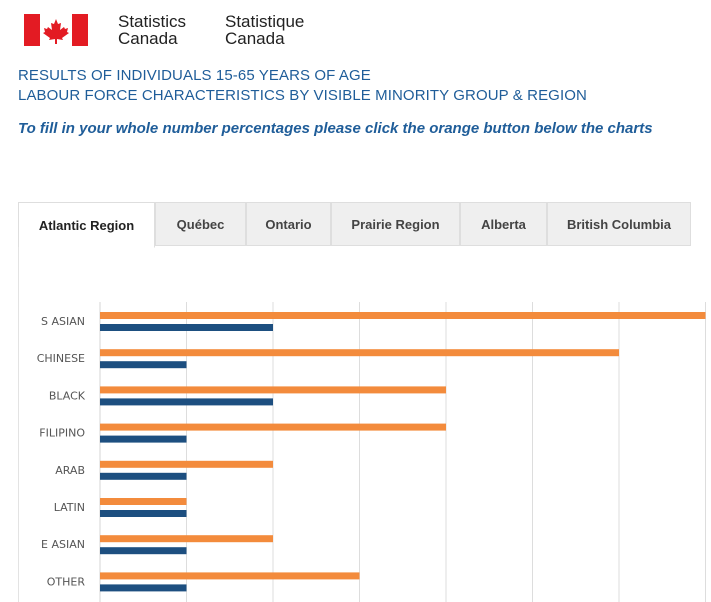  I want to click on tab-prairie-region: Prairie Region, so click(395, 224).